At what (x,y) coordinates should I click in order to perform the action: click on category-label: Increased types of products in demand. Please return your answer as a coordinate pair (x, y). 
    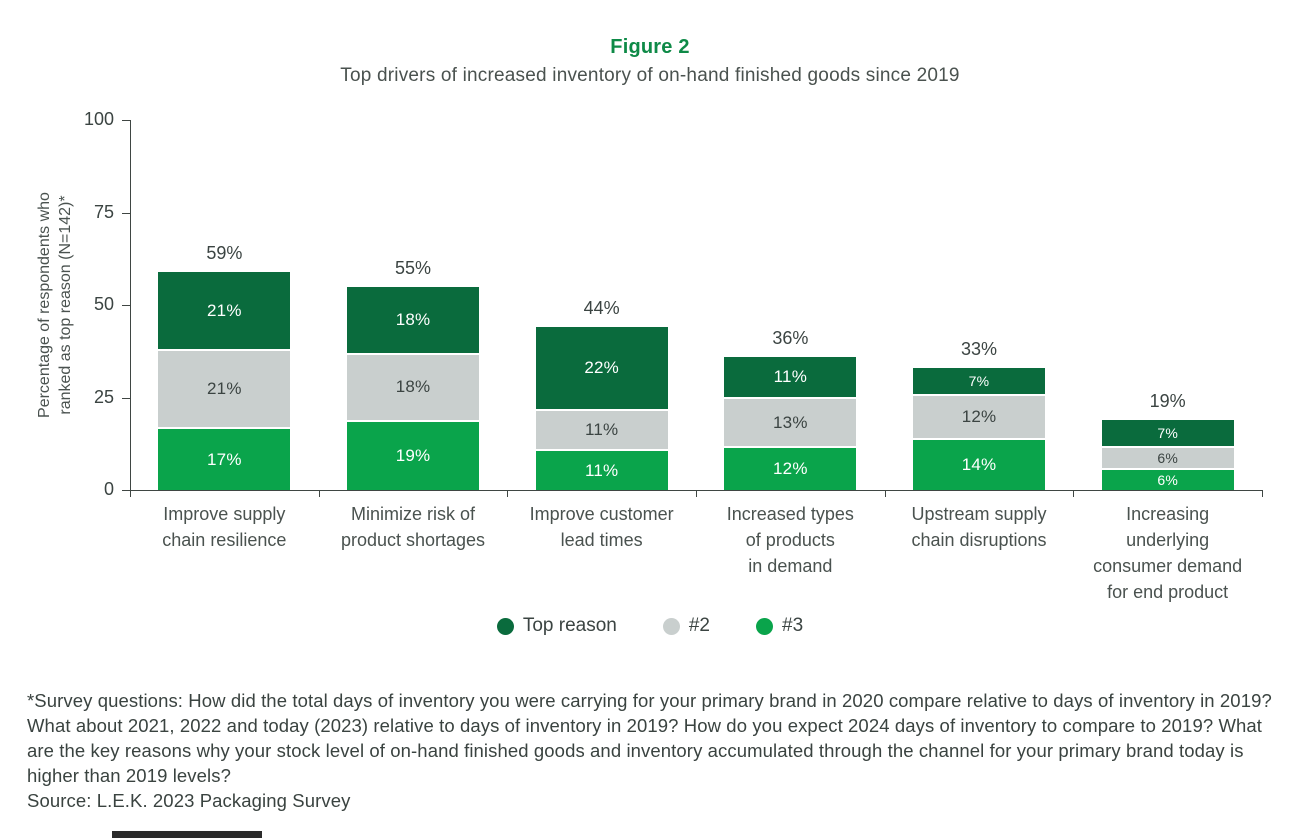
    Looking at the image, I should click on (790, 540).